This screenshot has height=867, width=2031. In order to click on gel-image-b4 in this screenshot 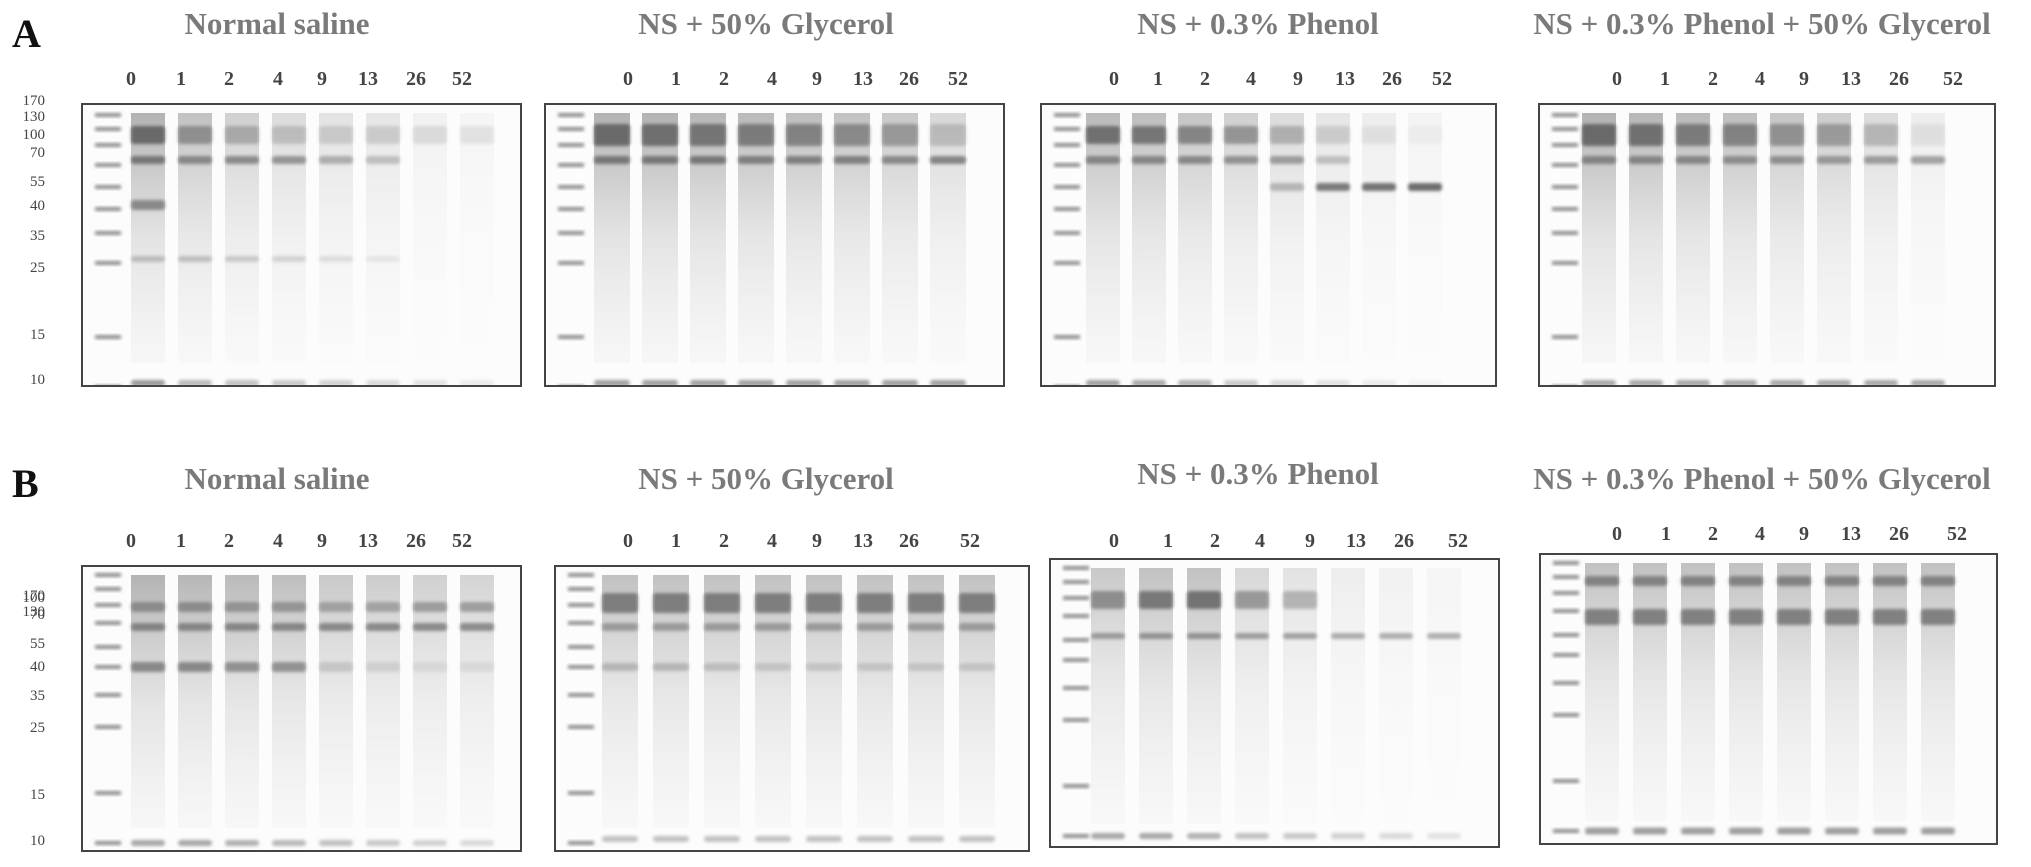, I will do `click(1768, 699)`.